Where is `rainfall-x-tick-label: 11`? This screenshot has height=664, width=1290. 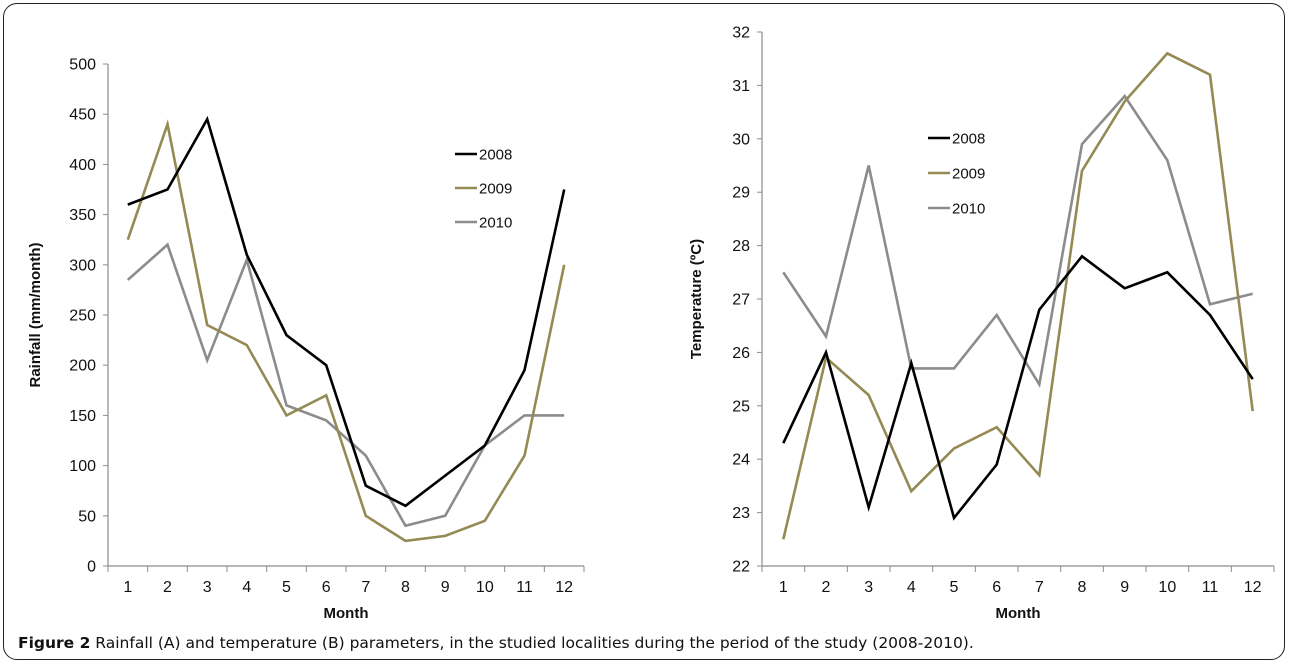
rainfall-x-tick-label: 11 is located at coordinates (524, 587).